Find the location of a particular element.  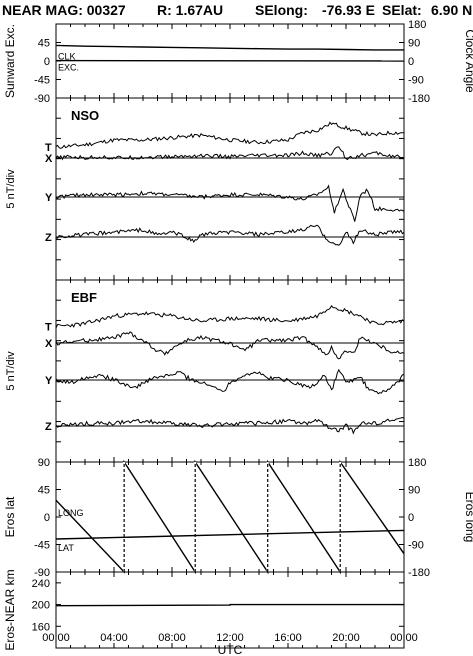

series-label-clk: CLK is located at coordinates (67, 56).